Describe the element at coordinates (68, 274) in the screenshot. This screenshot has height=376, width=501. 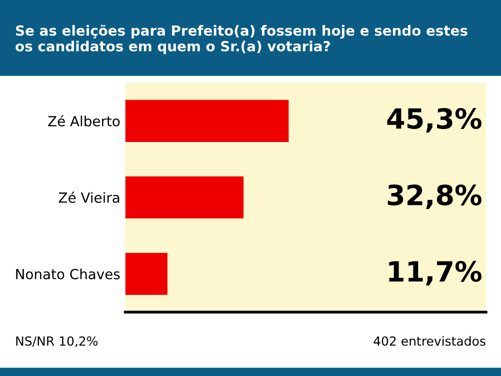
I see `y-tick-label: Nonato Chaves` at that location.